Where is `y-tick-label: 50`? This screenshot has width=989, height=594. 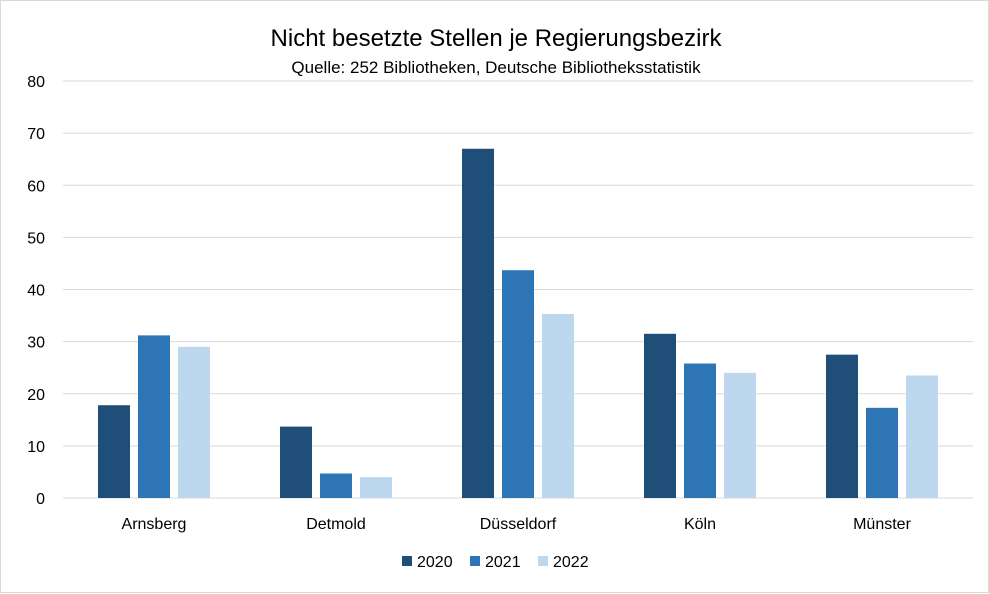 y-tick-label: 50 is located at coordinates (36, 238).